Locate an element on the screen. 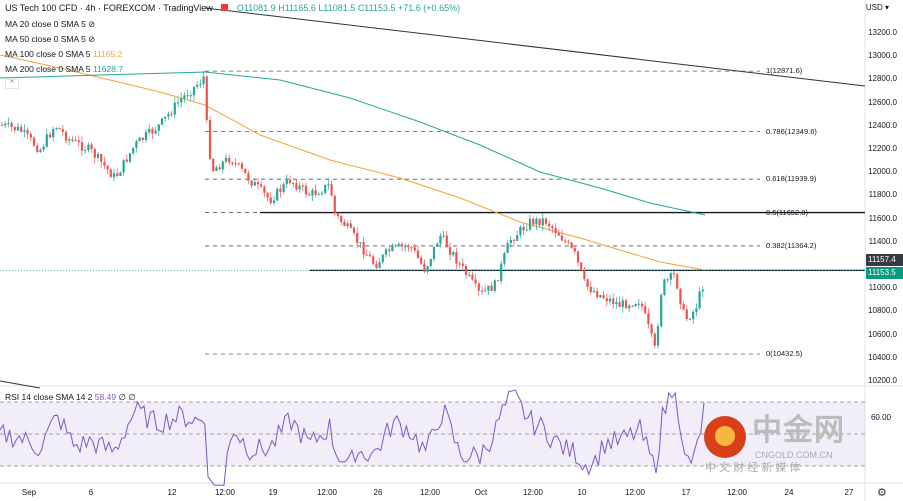 Image resolution: width=903 pixels, height=501 pixels. watermark-domain: CNGOLD.COM.CN is located at coordinates (794, 455).